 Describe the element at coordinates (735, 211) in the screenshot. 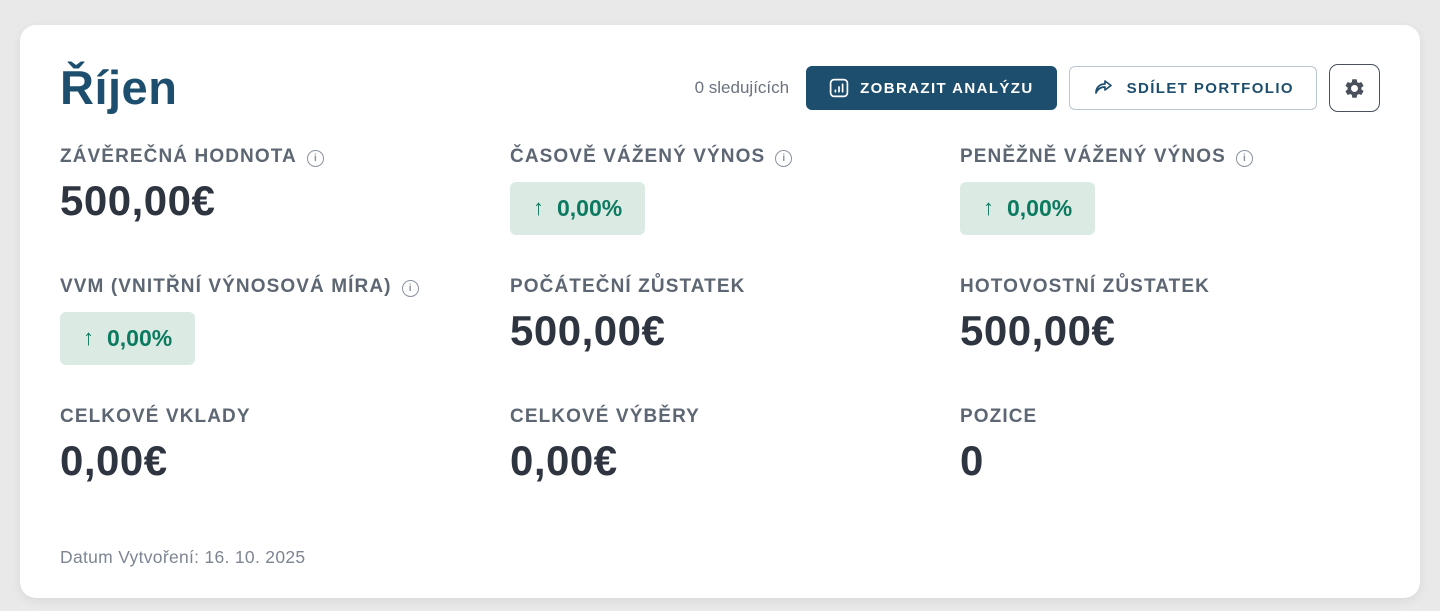

I see `stat-time-weighted-return: ČASOVĚ VÁŽENÝ VÝNOS i ↑ 0,00%` at that location.